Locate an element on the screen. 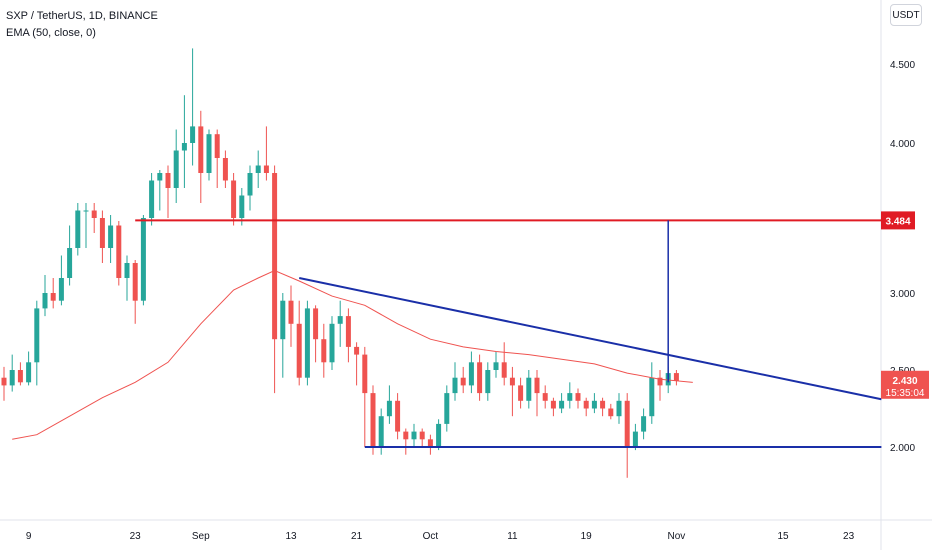  x-tick-label: Sep is located at coordinates (201, 536).